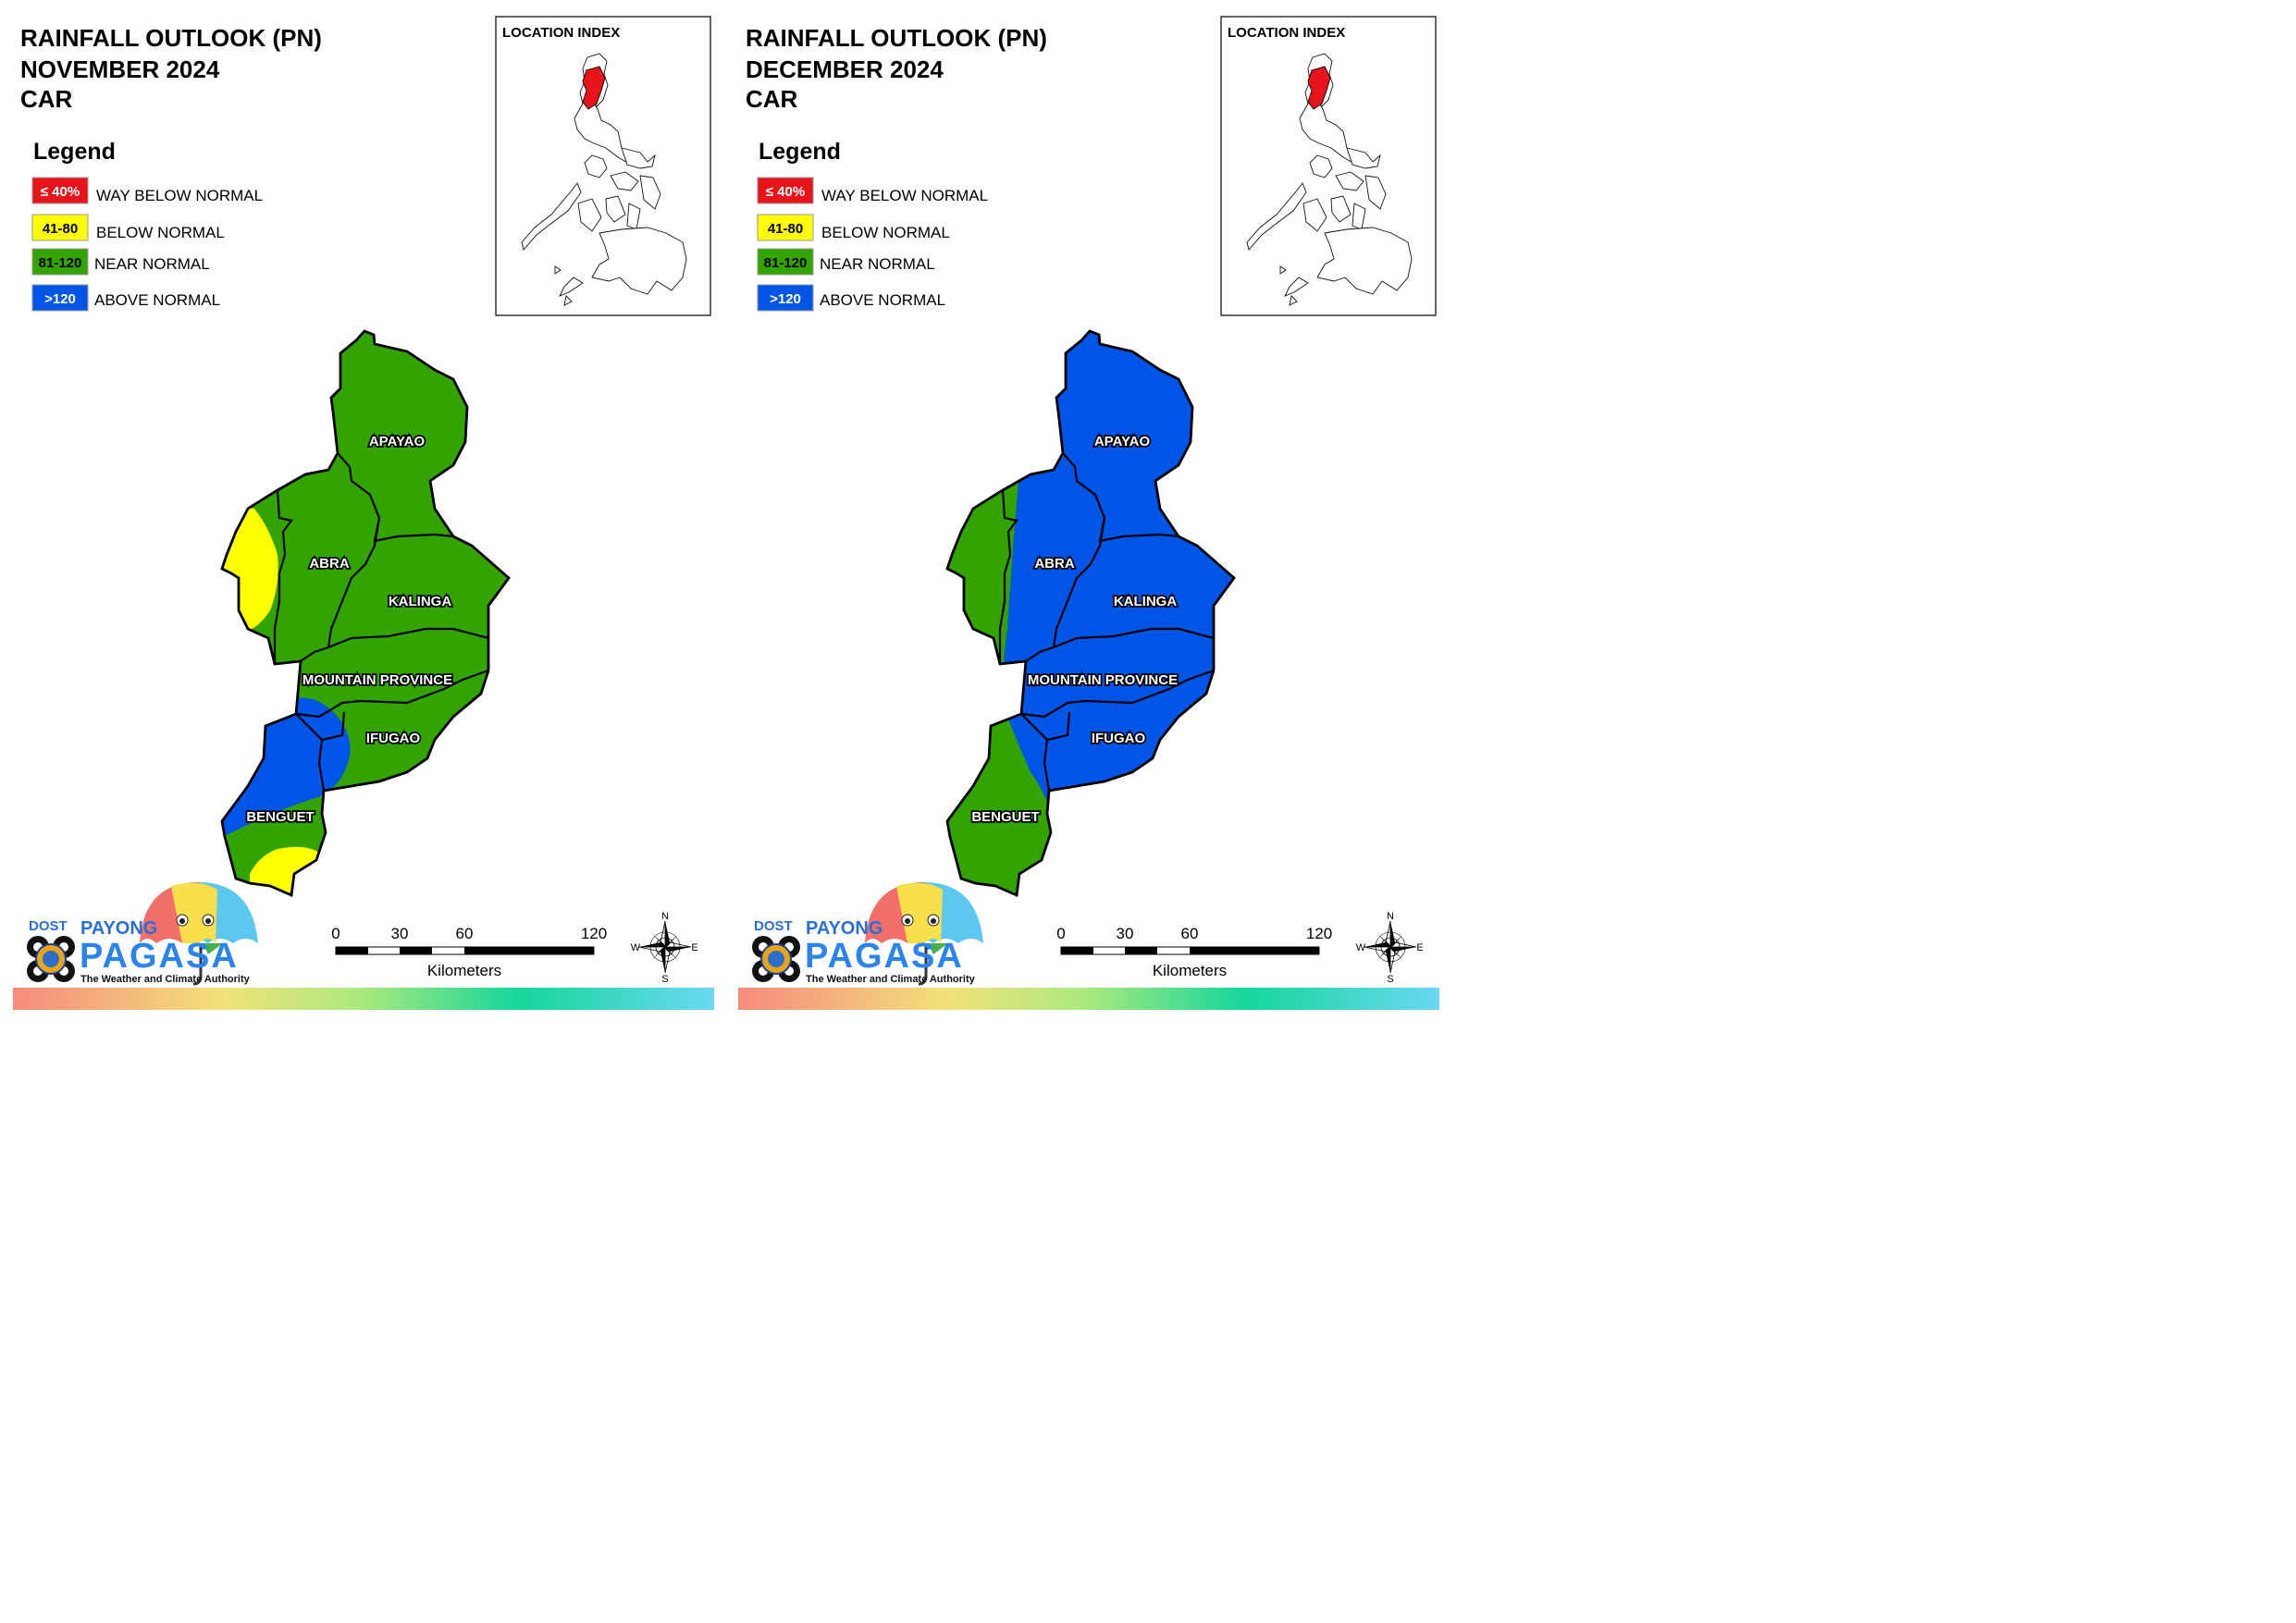  Describe the element at coordinates (120, 69) in the screenshot. I see `map-title-line2: NOVEMBER 2024` at that location.